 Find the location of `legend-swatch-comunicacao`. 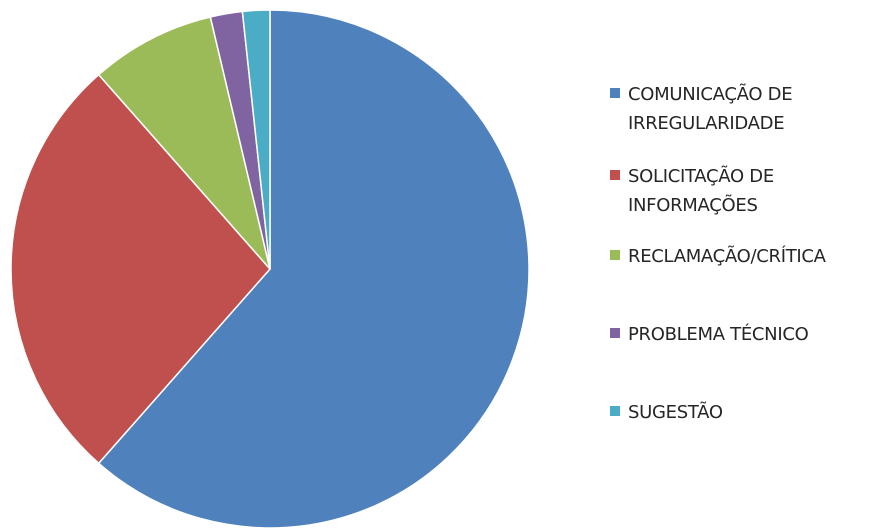

legend-swatch-comunicacao is located at coordinates (615, 93).